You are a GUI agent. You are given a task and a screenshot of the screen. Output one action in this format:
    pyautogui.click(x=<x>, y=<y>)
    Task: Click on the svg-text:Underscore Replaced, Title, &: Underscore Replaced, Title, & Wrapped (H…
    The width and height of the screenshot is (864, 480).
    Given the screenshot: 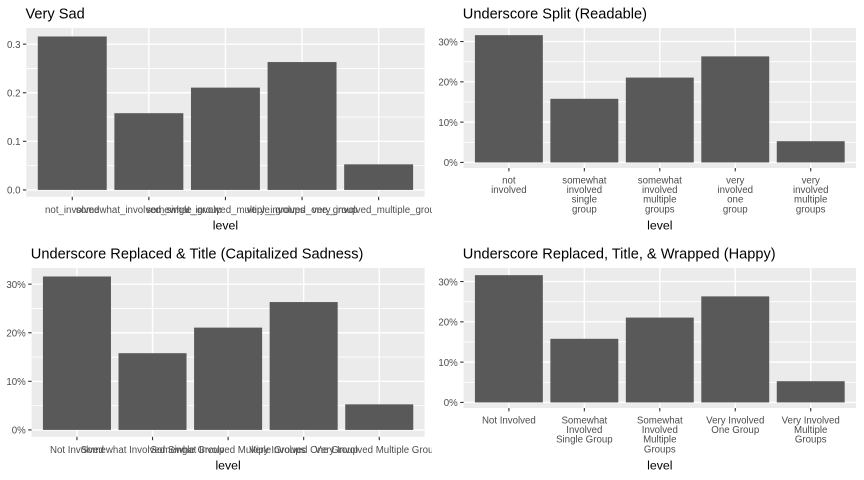 What is the action you would take?
    pyautogui.click(x=619, y=255)
    